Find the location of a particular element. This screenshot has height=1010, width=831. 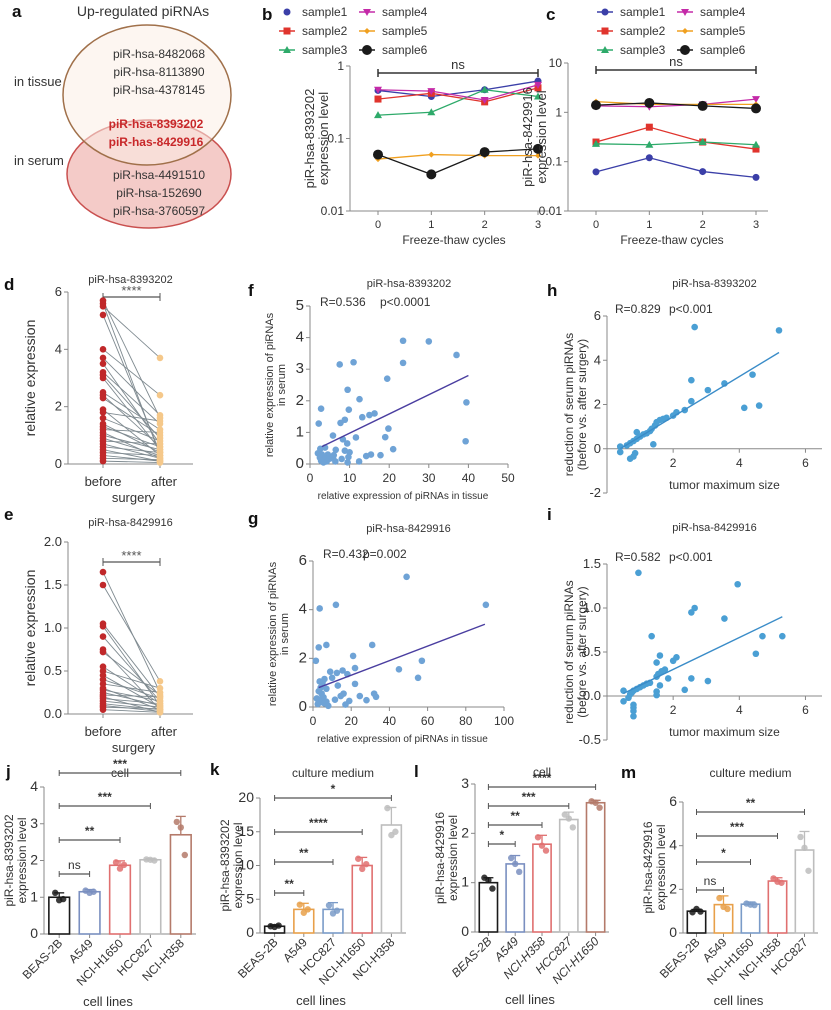

legend-item: sample3 is located at coordinates (631, 50).